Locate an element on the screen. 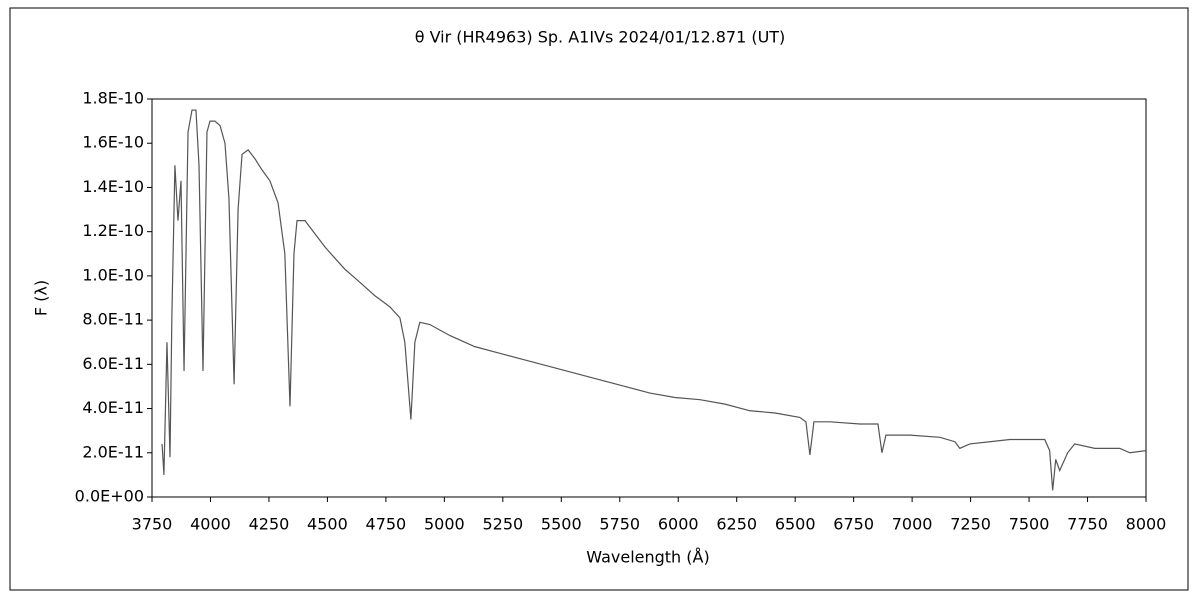 Image resolution: width=1200 pixels, height=600 pixels. x-tick-label: 5250 is located at coordinates (502, 524).